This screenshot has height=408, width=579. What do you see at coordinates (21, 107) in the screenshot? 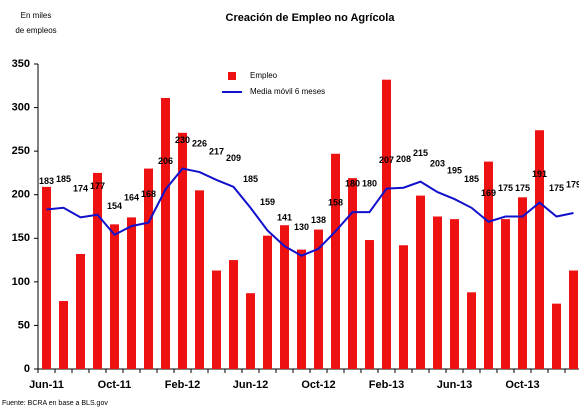
I see `y-tick-label: 300` at bounding box center [21, 107].